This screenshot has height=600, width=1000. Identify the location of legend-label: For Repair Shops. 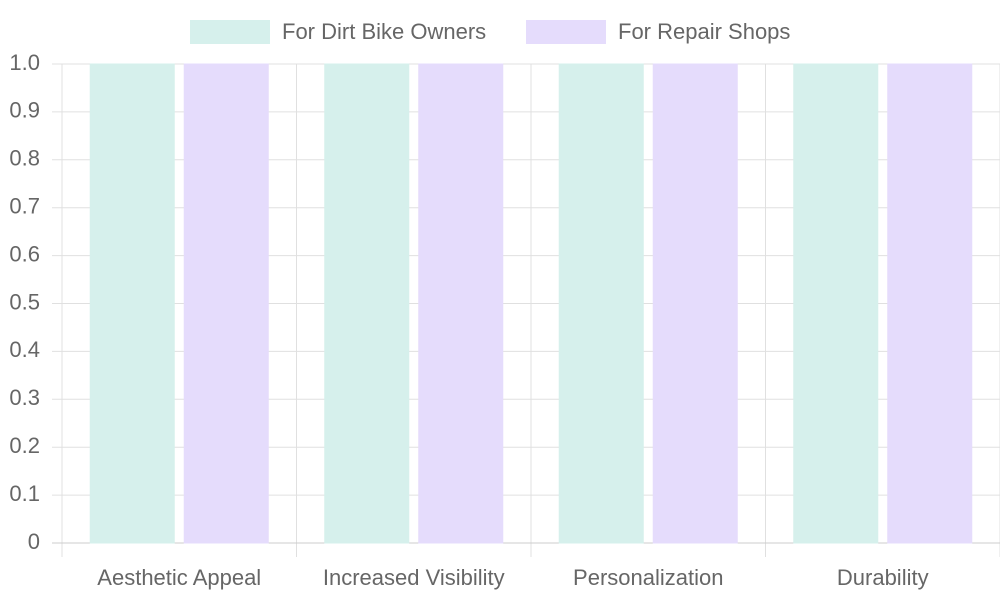
(704, 31).